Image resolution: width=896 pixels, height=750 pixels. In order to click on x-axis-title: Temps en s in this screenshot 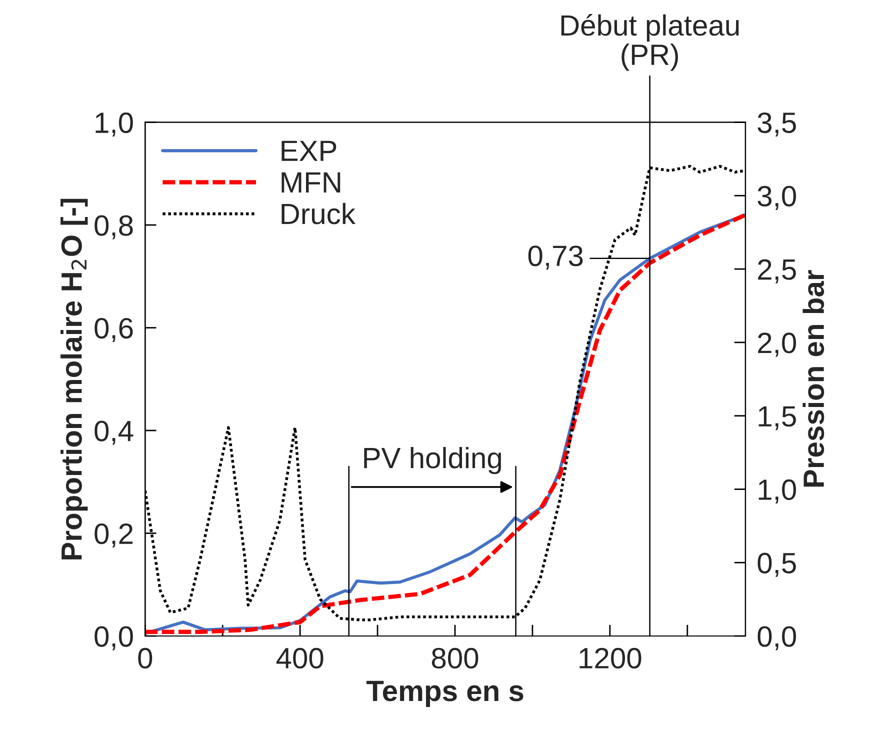, I will do `click(445, 694)`.